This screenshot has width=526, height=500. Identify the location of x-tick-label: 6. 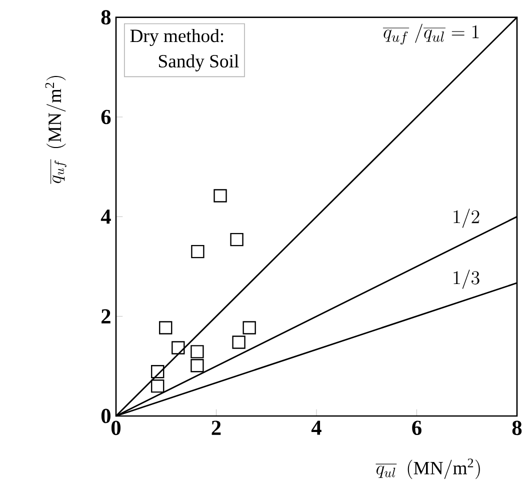
(417, 428).